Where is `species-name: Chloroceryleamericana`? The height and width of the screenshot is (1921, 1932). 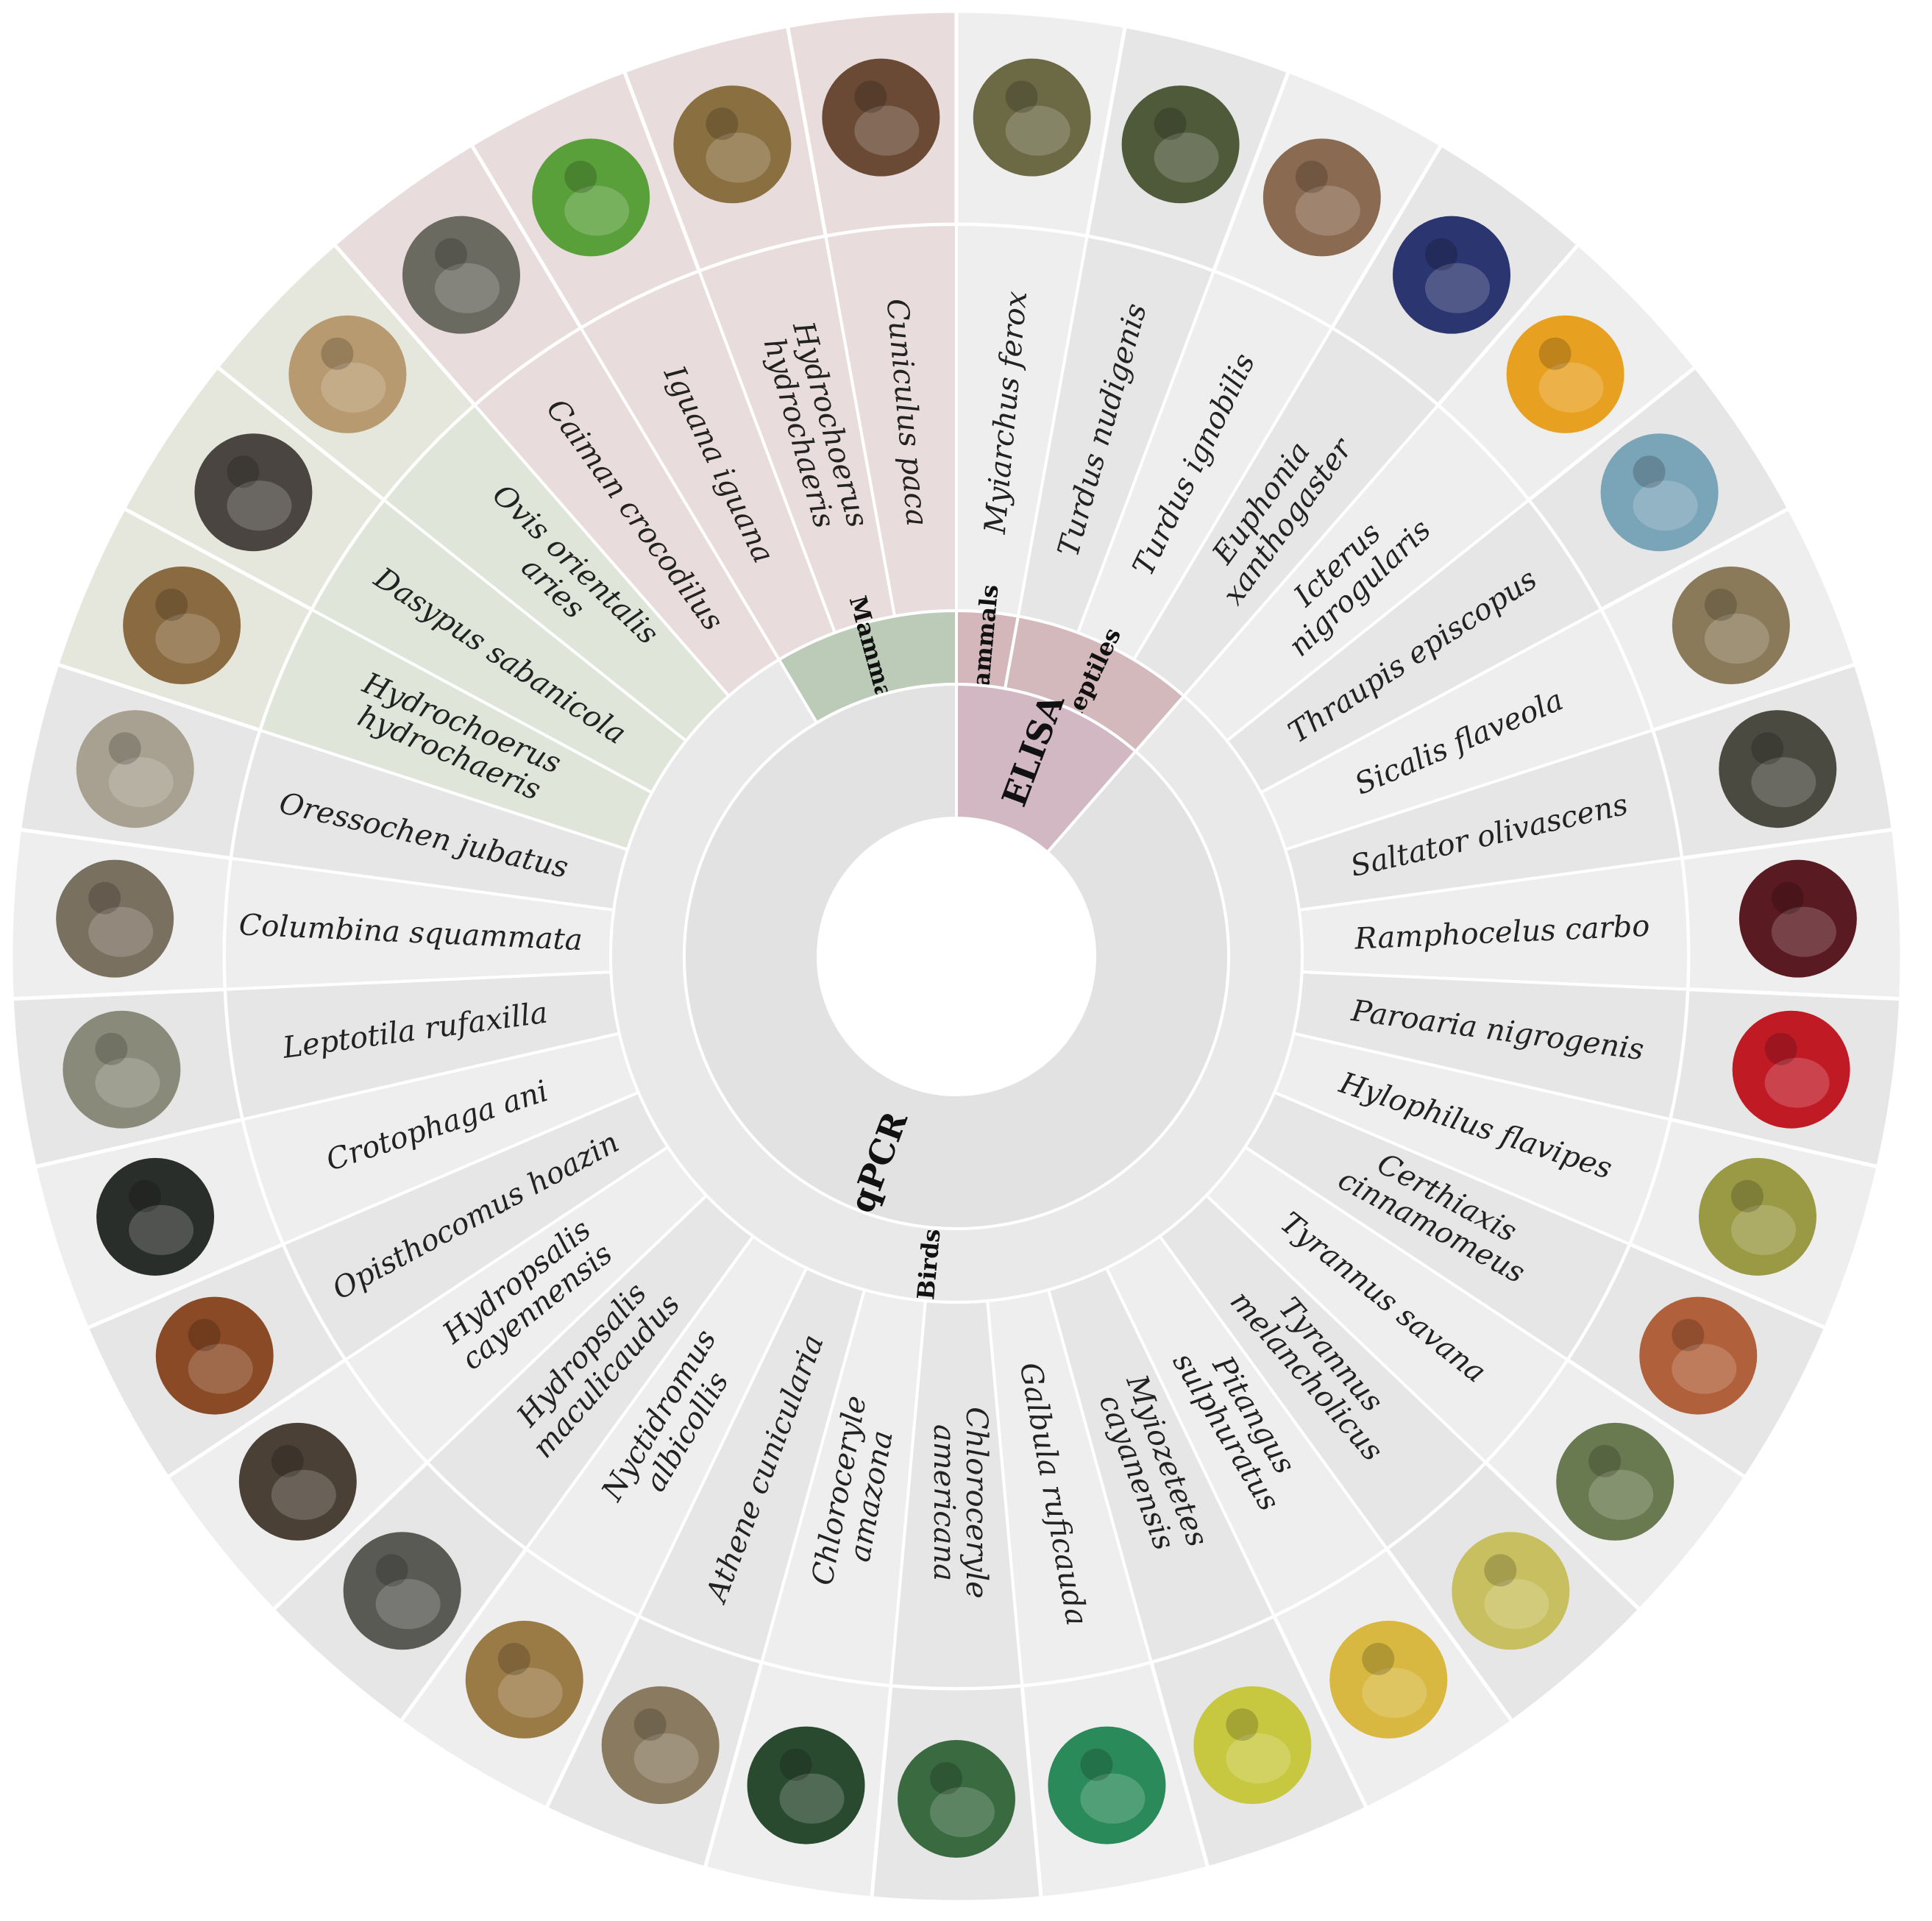 species-name: Chloroceryleamericana is located at coordinates (960, 1503).